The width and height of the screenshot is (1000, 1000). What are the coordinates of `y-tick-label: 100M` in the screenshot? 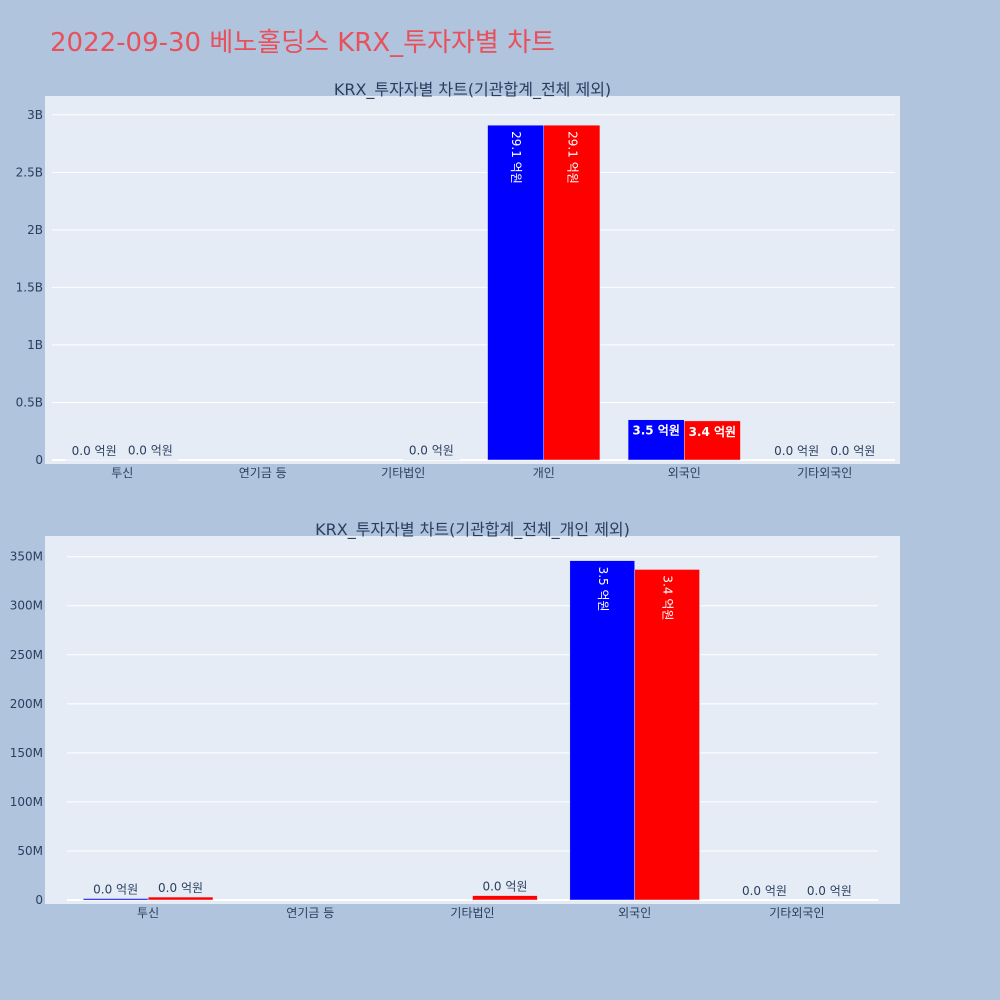 It's located at (26, 802).